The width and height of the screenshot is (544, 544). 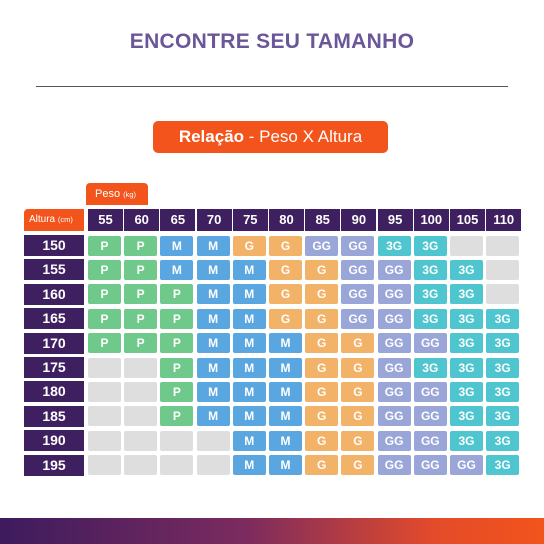 I want to click on height-row-label: 170, so click(x=54, y=343).